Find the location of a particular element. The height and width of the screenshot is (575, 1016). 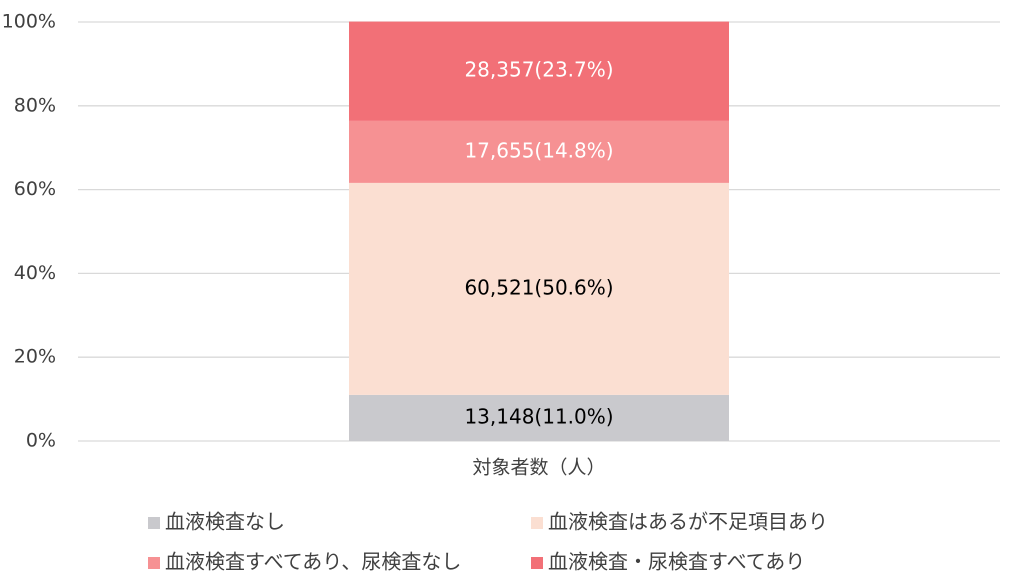

data-label: 17,655(14.8%) is located at coordinates (538, 150).